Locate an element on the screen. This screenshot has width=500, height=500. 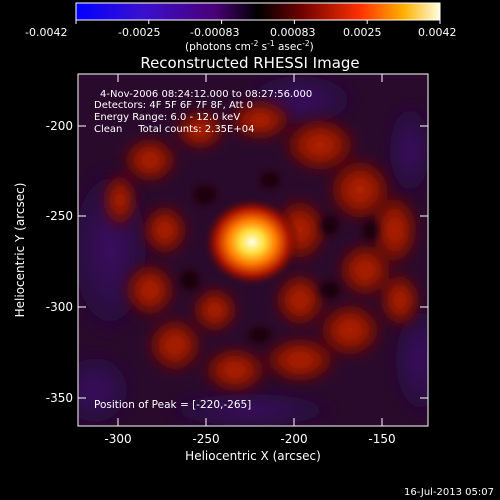
colorbar-tick: 0.00083 is located at coordinates (293, 32).